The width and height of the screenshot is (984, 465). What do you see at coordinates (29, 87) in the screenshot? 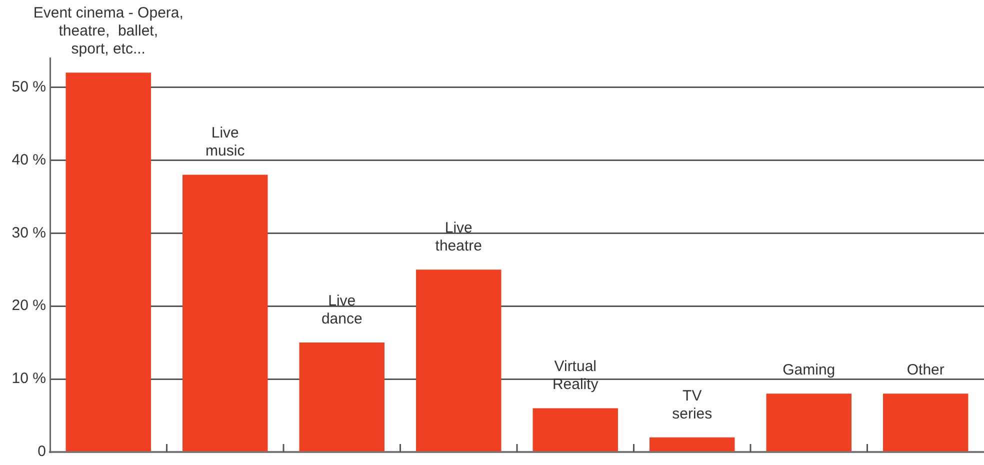
I see `y-tick-label: 50 %` at bounding box center [29, 87].